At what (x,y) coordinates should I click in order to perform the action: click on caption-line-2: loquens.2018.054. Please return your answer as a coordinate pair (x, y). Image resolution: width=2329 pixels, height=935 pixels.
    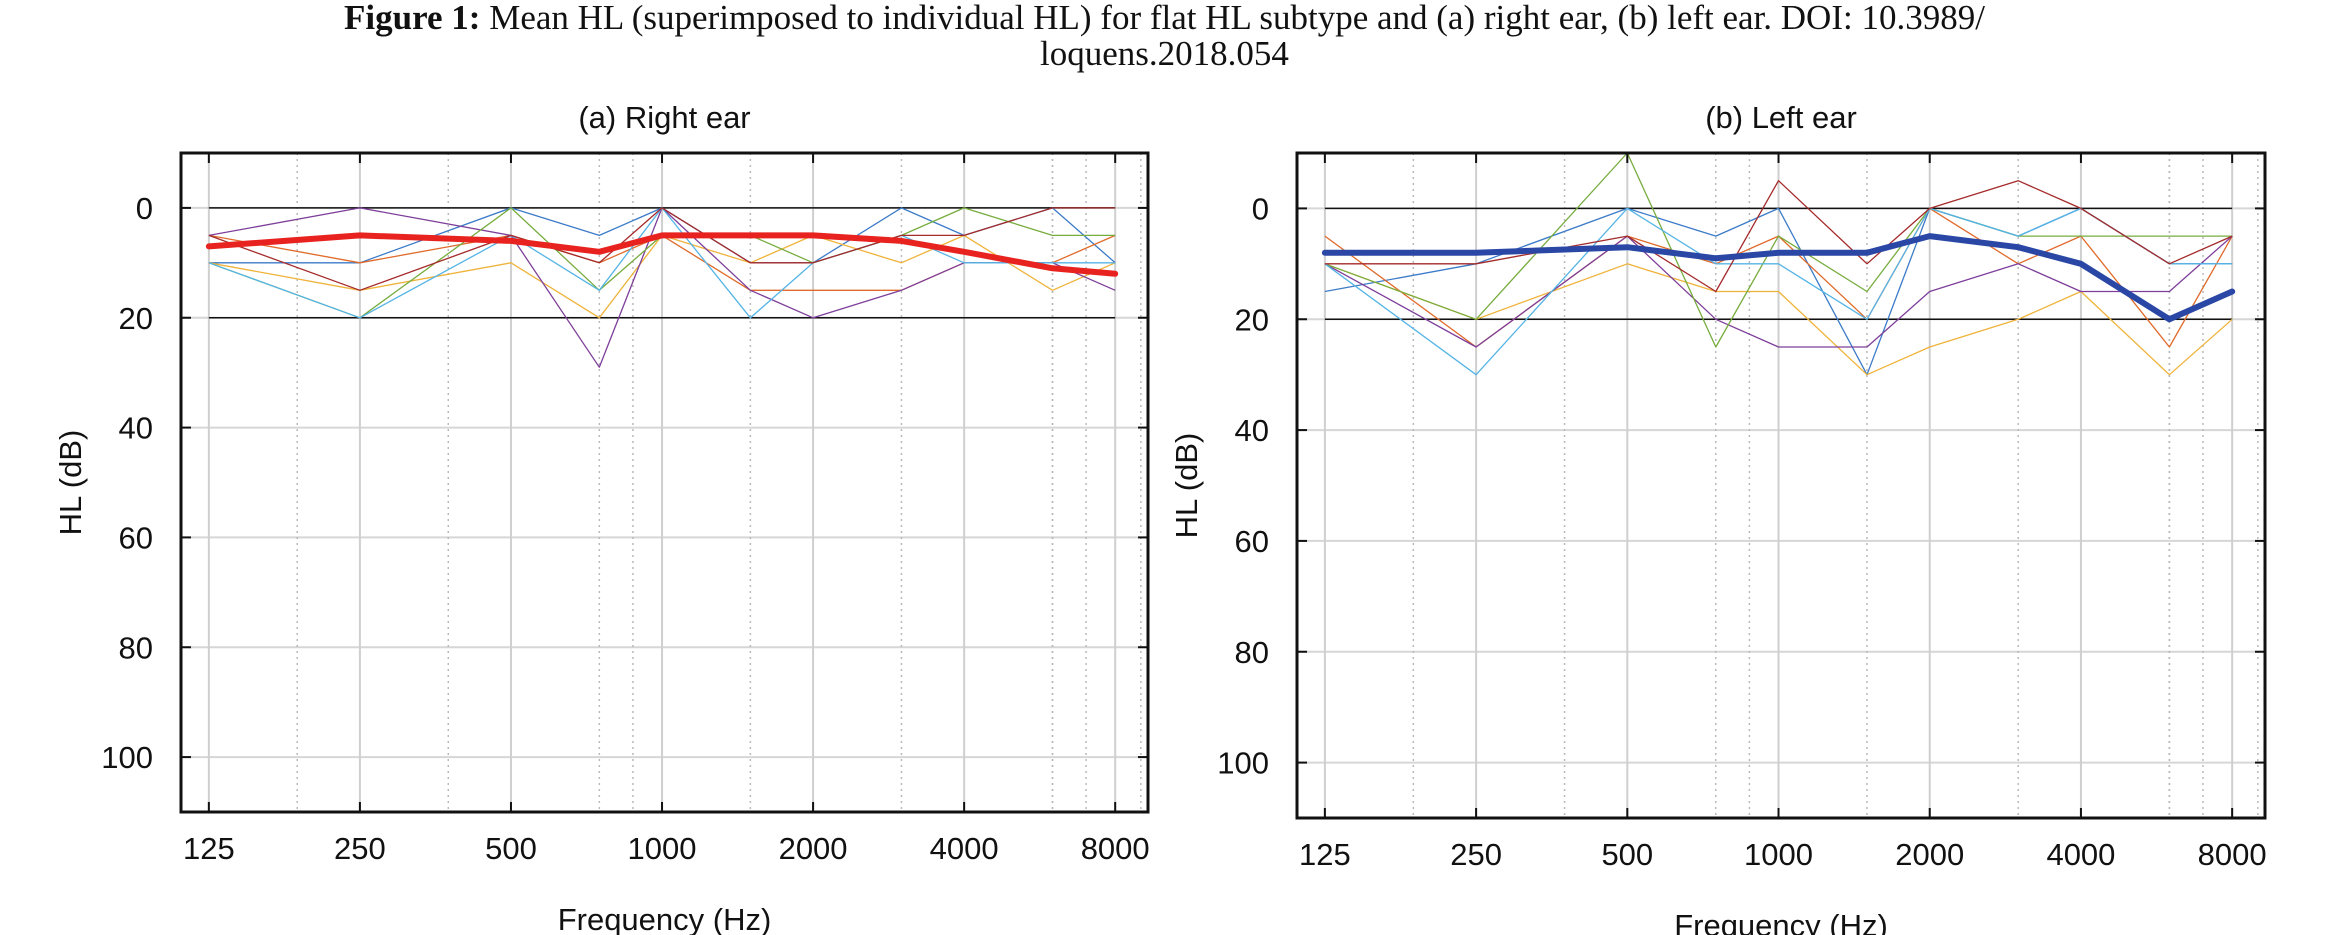
    Looking at the image, I should click on (1164, 53).